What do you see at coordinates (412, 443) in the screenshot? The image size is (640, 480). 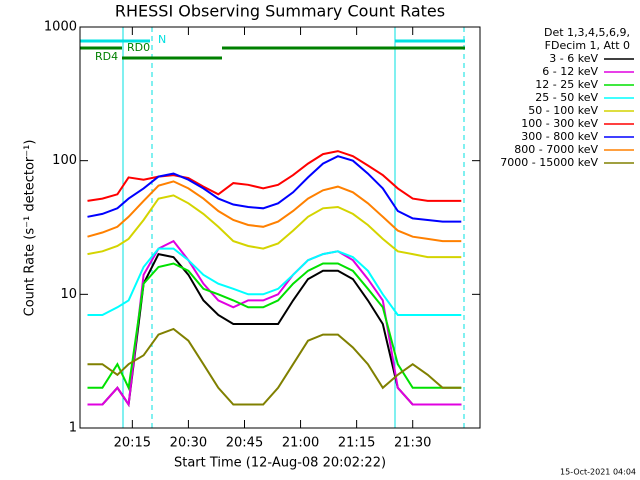 I see `x-tick-label: 21:30` at bounding box center [412, 443].